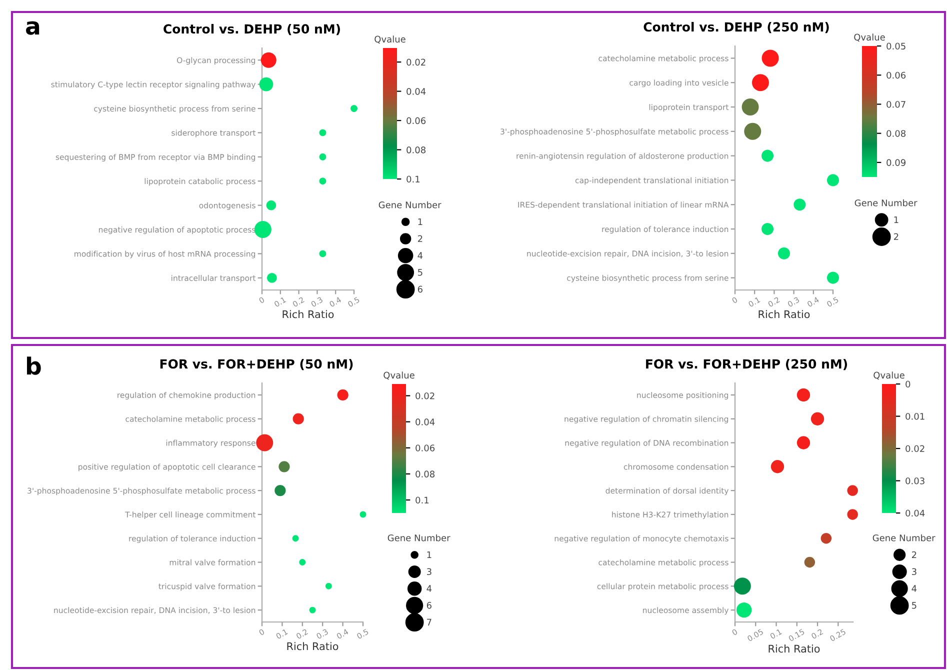 Image resolution: width=947 pixels, height=670 pixels. I want to click on legend-label: 7, so click(429, 622).